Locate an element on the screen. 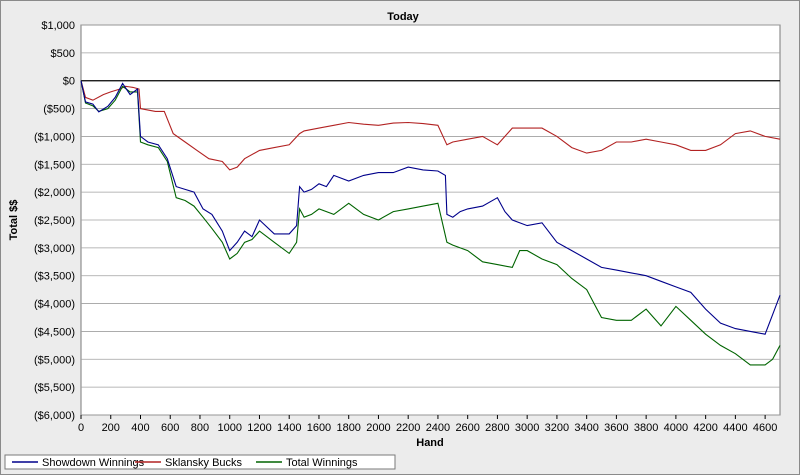 The height and width of the screenshot is (475, 800). legend-label: Total Winnings is located at coordinates (322, 463).